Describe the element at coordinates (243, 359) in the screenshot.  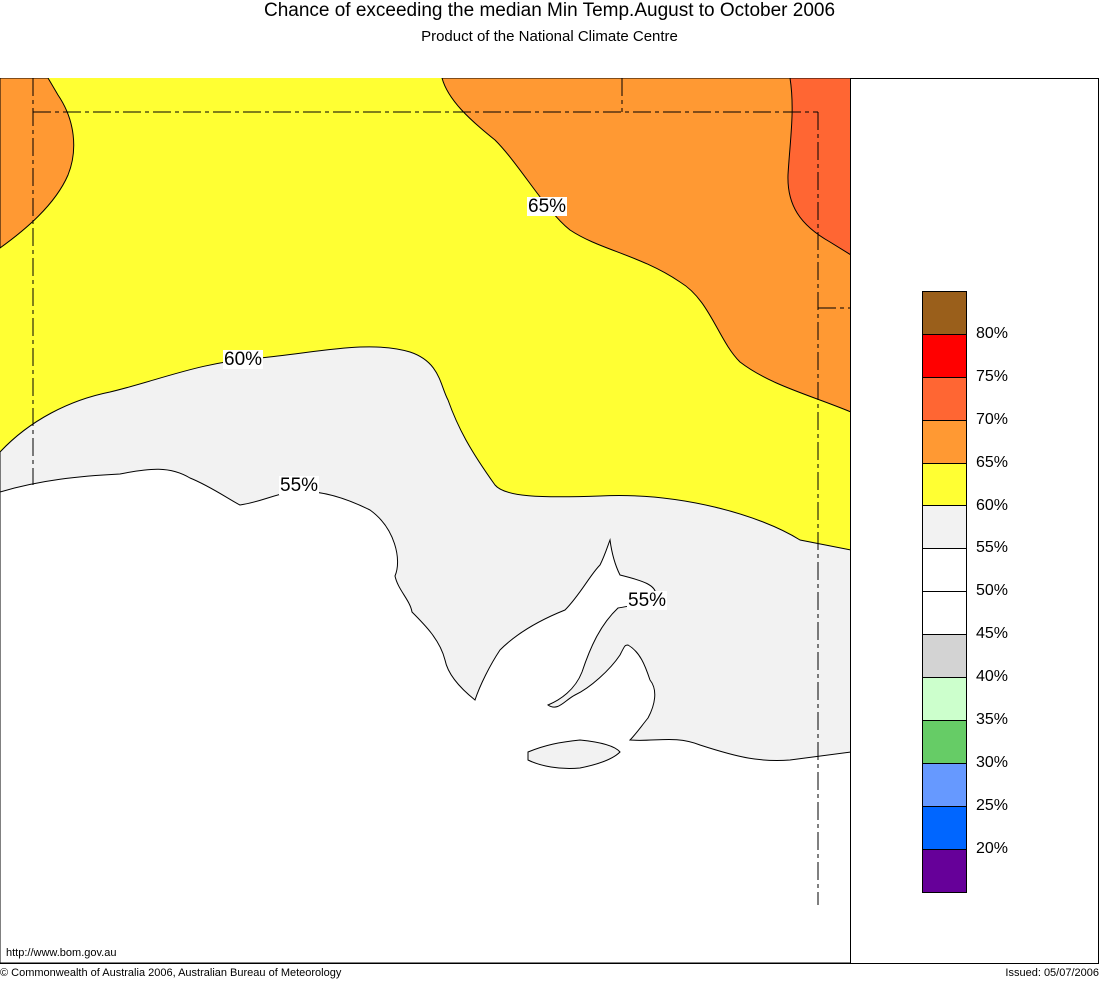
I see `contour-label-60: 60%` at that location.